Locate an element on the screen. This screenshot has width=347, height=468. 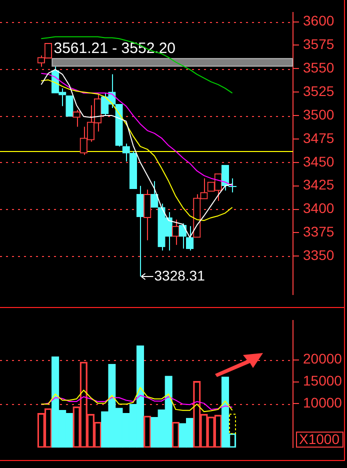
y-tick-label: 3500 is located at coordinates (318, 114).